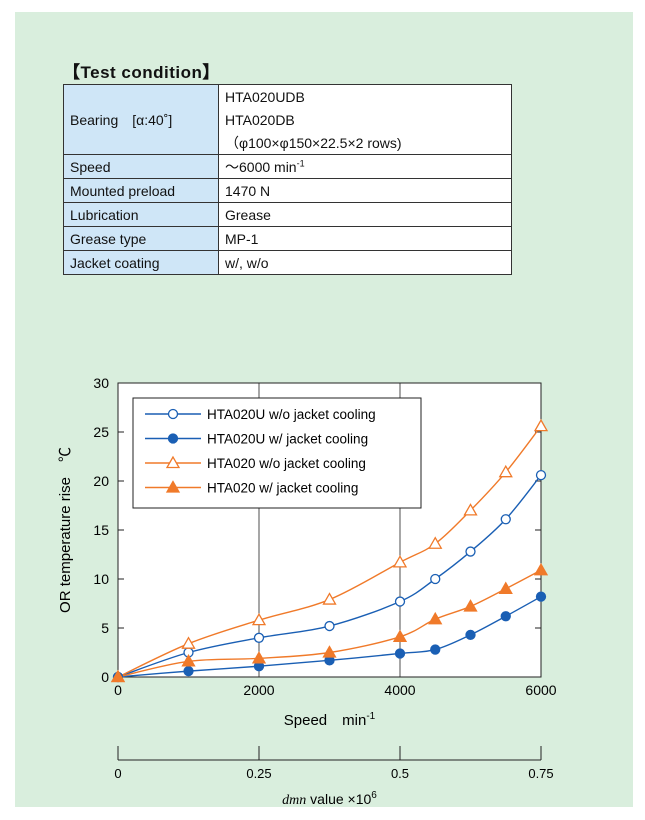  Describe the element at coordinates (117, 773) in the screenshot. I see `dmn-tick-label: 0` at that location.